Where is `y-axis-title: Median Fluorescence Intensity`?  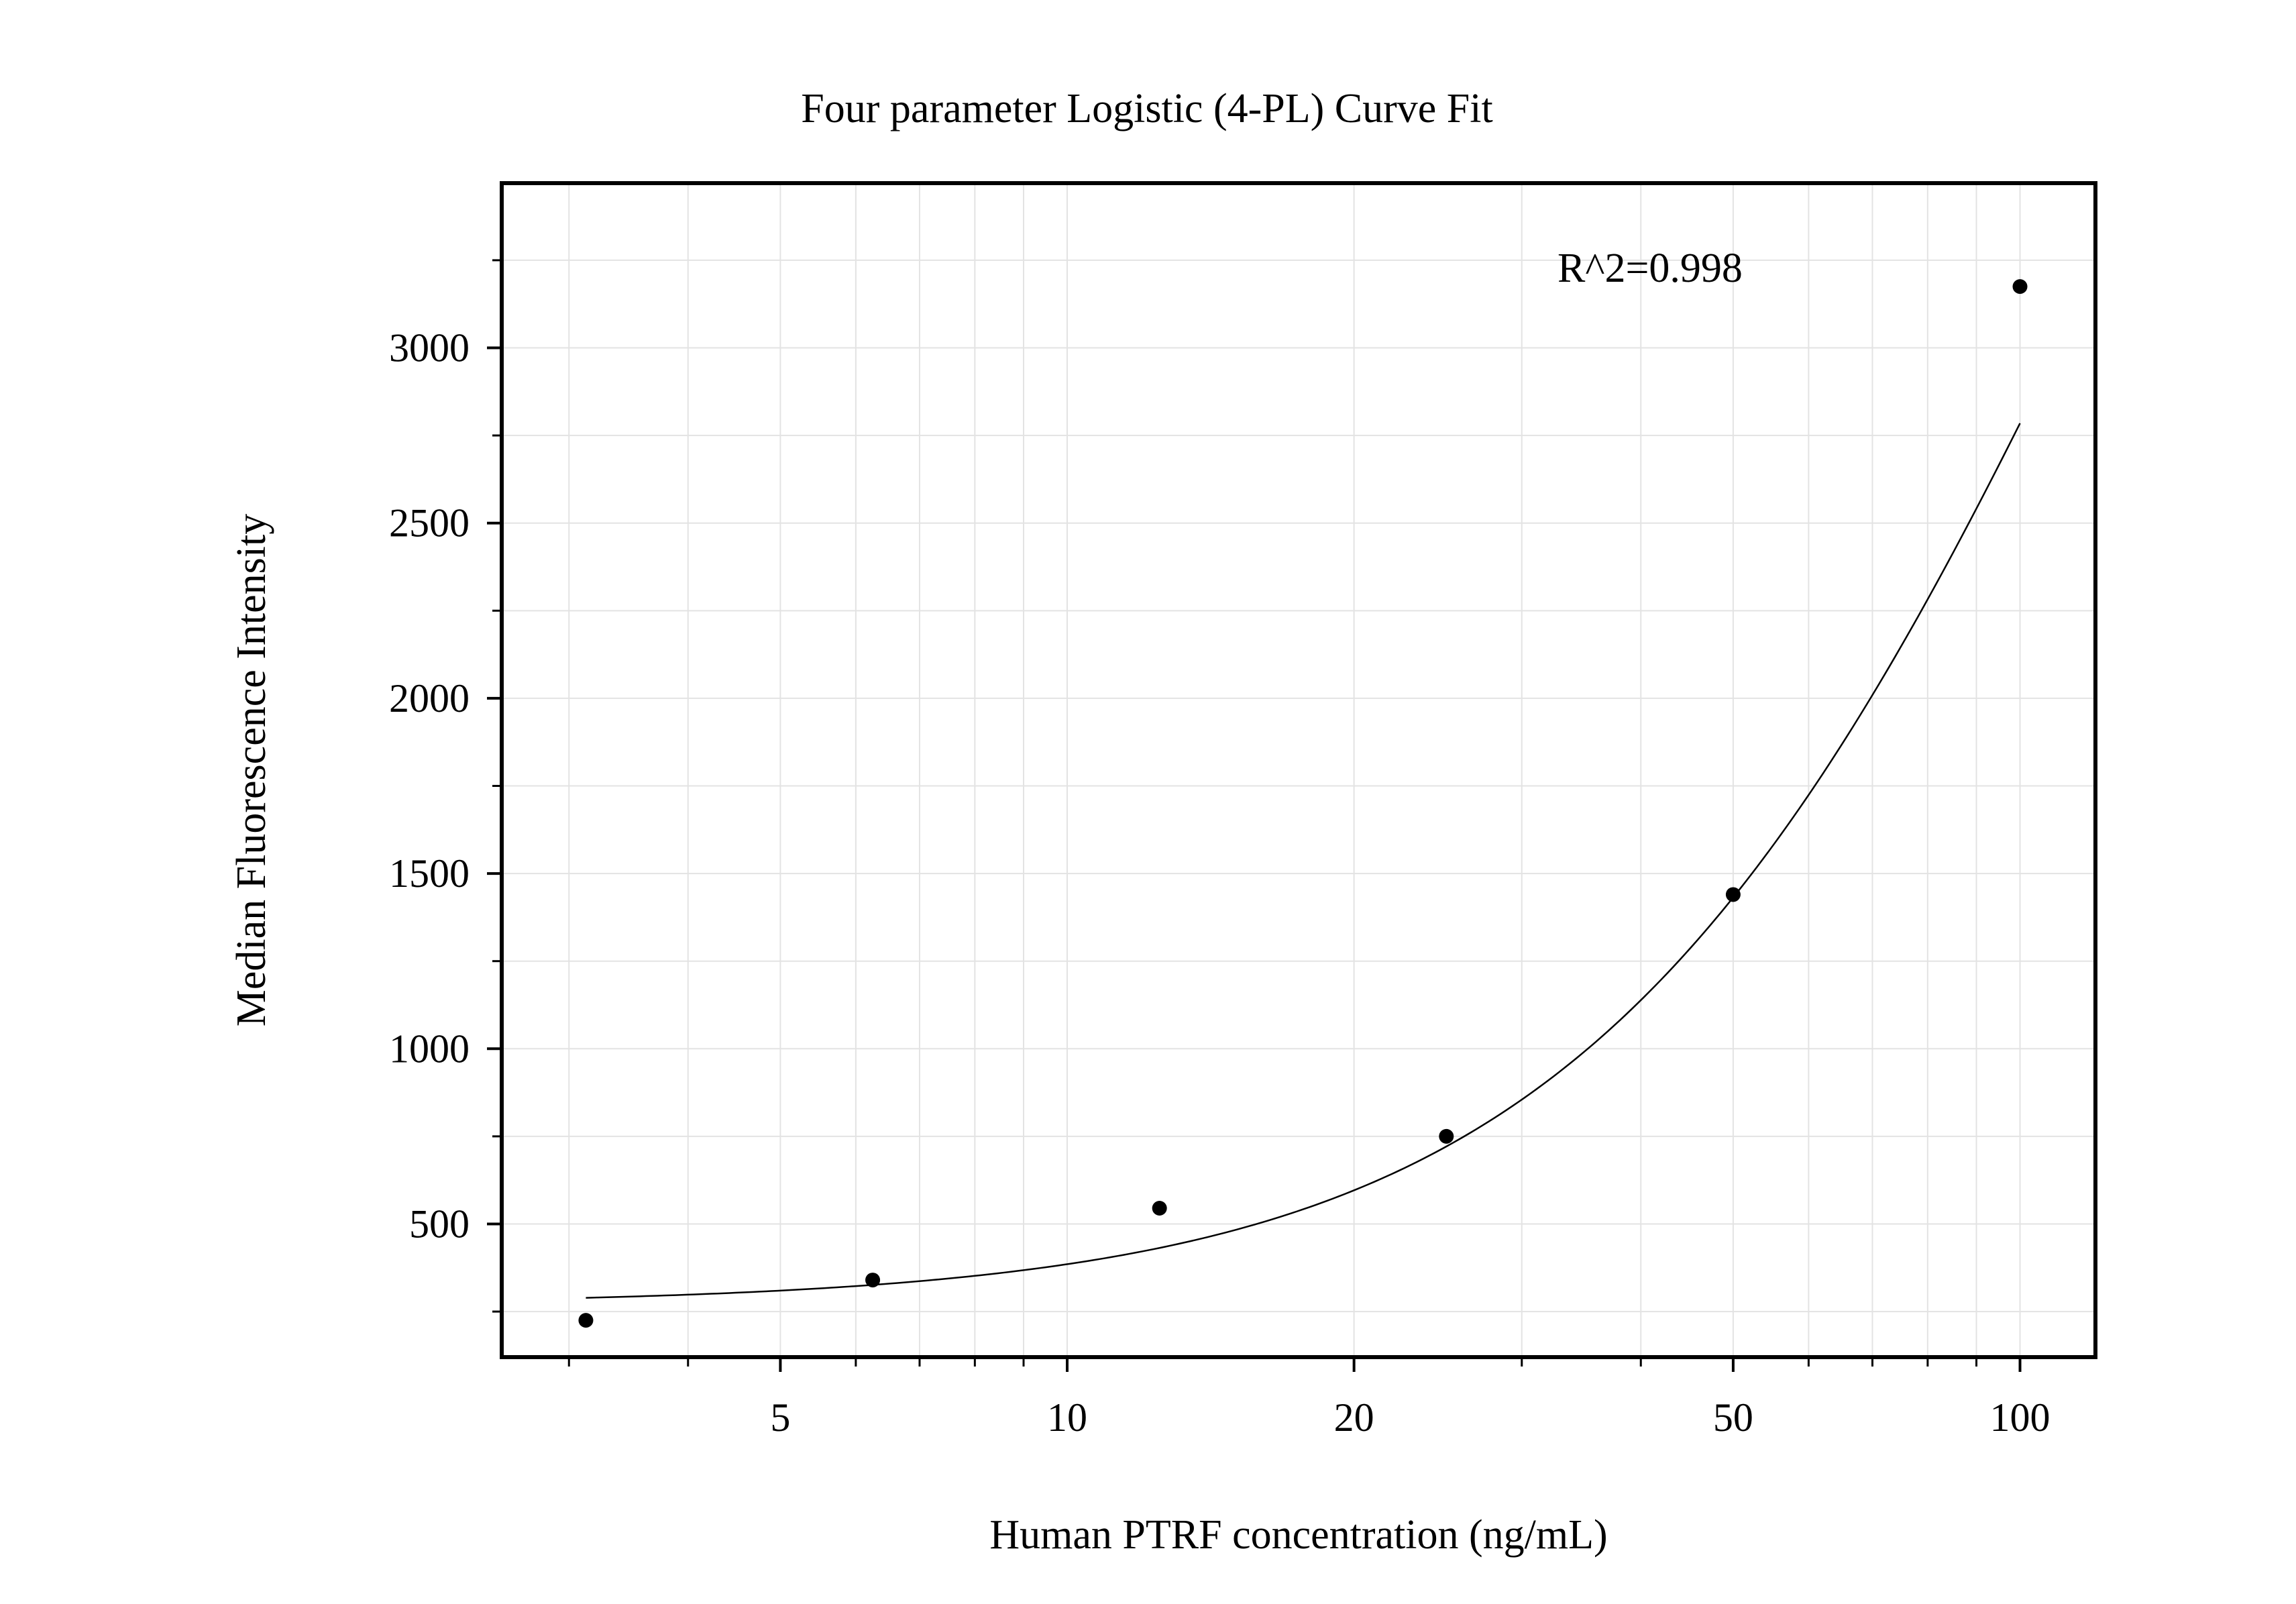
y-axis-title: Median Fluorescence Intensity is located at coordinates (252, 770).